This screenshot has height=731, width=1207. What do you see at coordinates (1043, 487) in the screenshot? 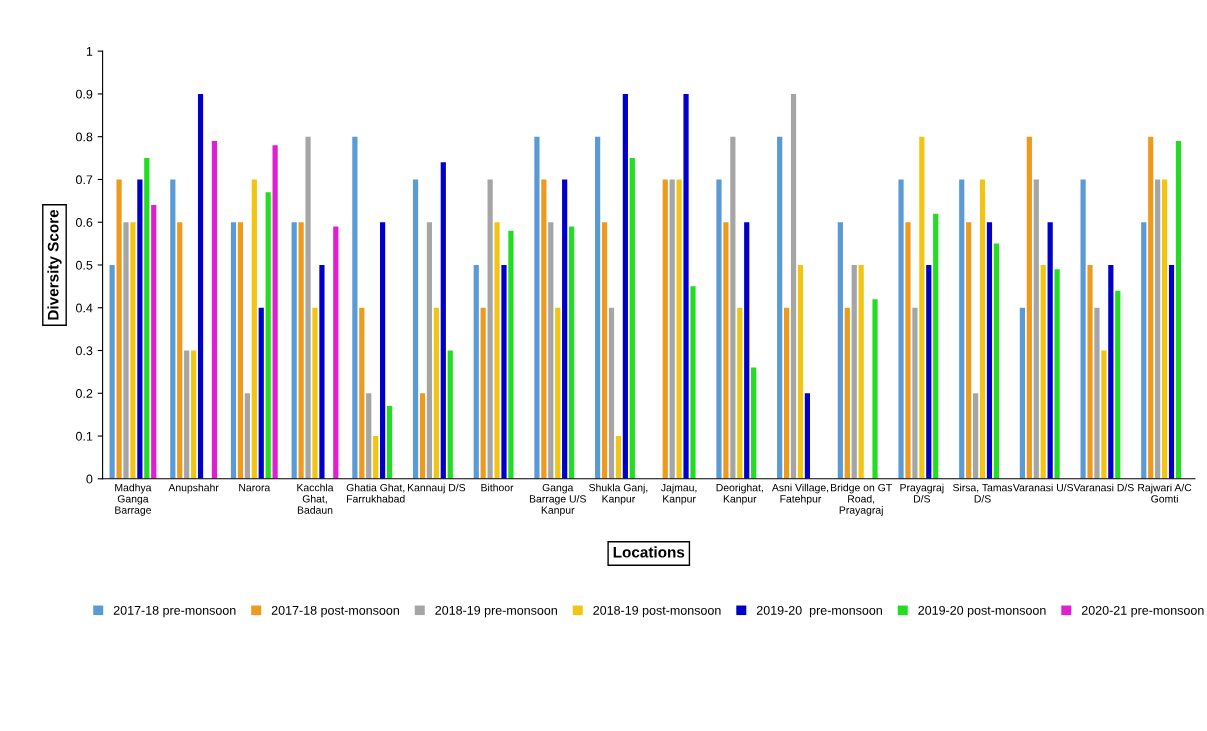
I see `x-tick-label: Varanasi U/S` at bounding box center [1043, 487].